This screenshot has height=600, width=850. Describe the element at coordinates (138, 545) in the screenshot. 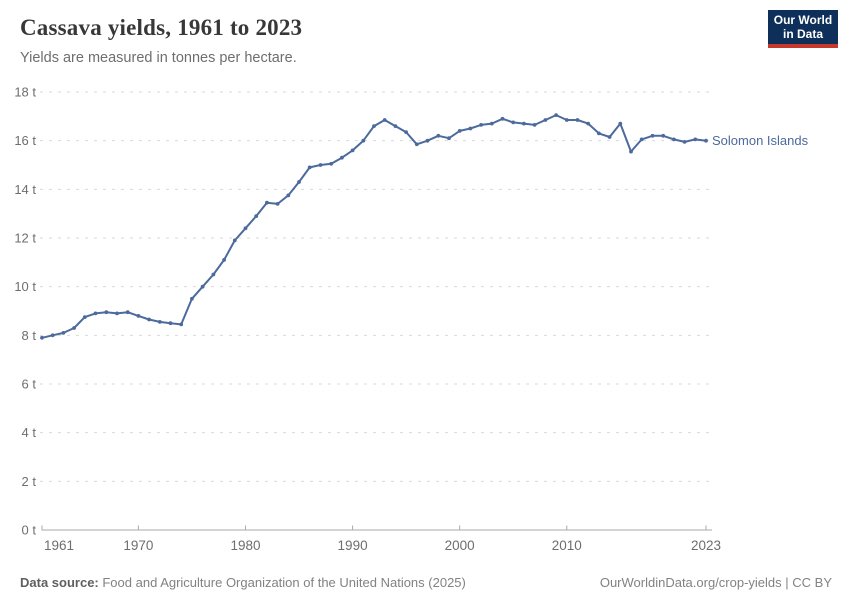

I see `x-axis-tick-label: 1970` at that location.